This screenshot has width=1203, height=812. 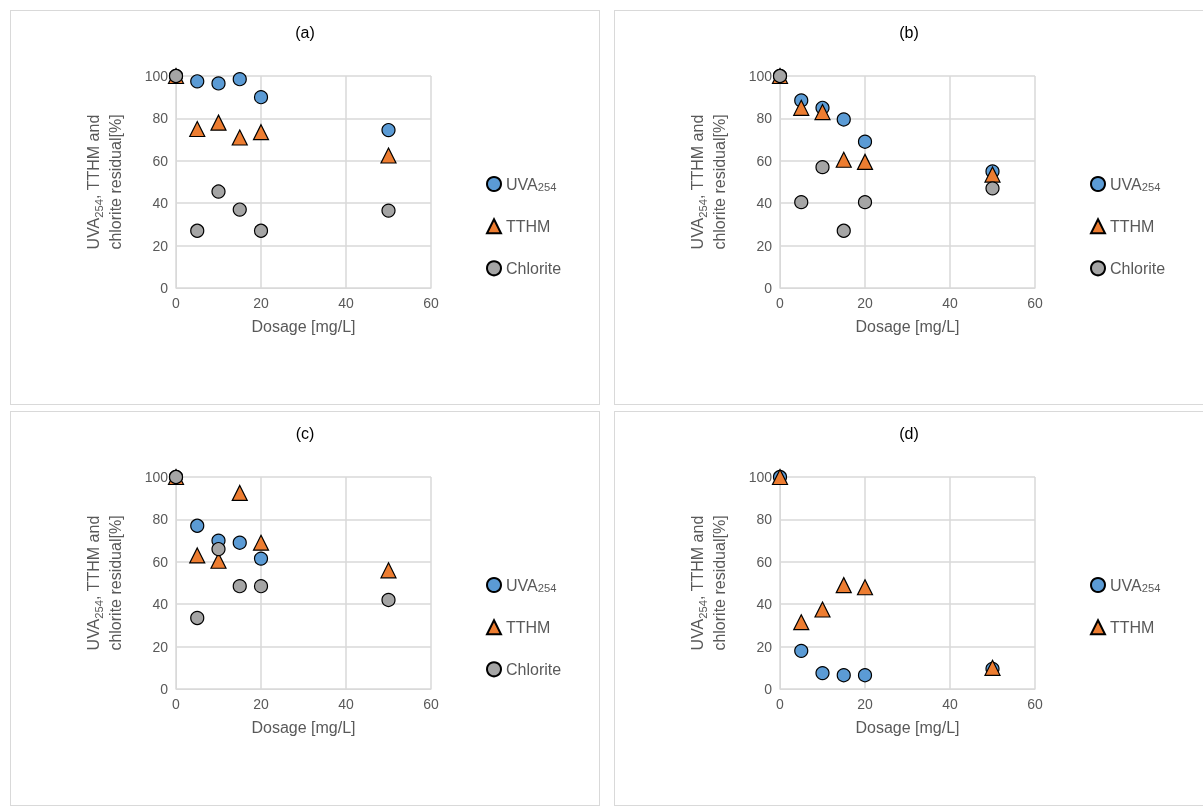 What do you see at coordinates (909, 433) in the screenshot?
I see `chart-title: (d)` at bounding box center [909, 433].